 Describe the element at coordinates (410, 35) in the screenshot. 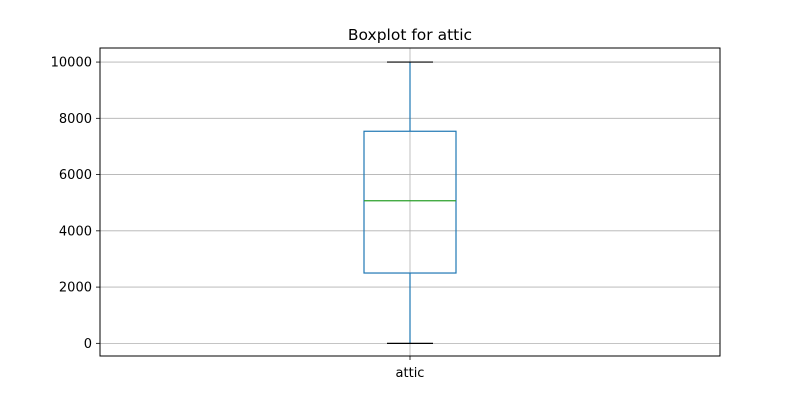

I see `chart-title: Boxplot for attic` at that location.